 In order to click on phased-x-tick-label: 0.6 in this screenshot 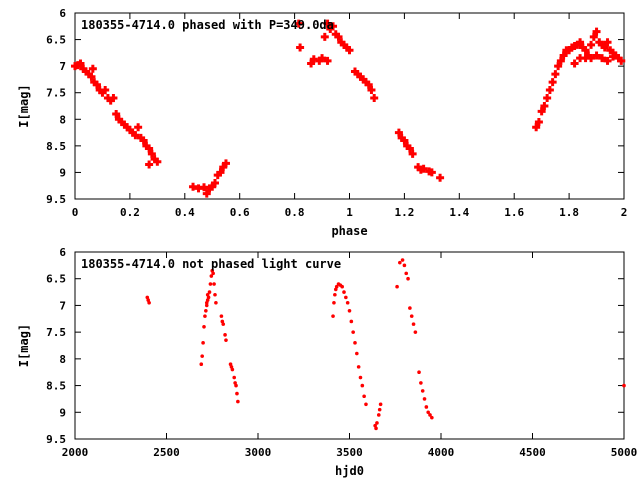, I will do `click(240, 212)`.